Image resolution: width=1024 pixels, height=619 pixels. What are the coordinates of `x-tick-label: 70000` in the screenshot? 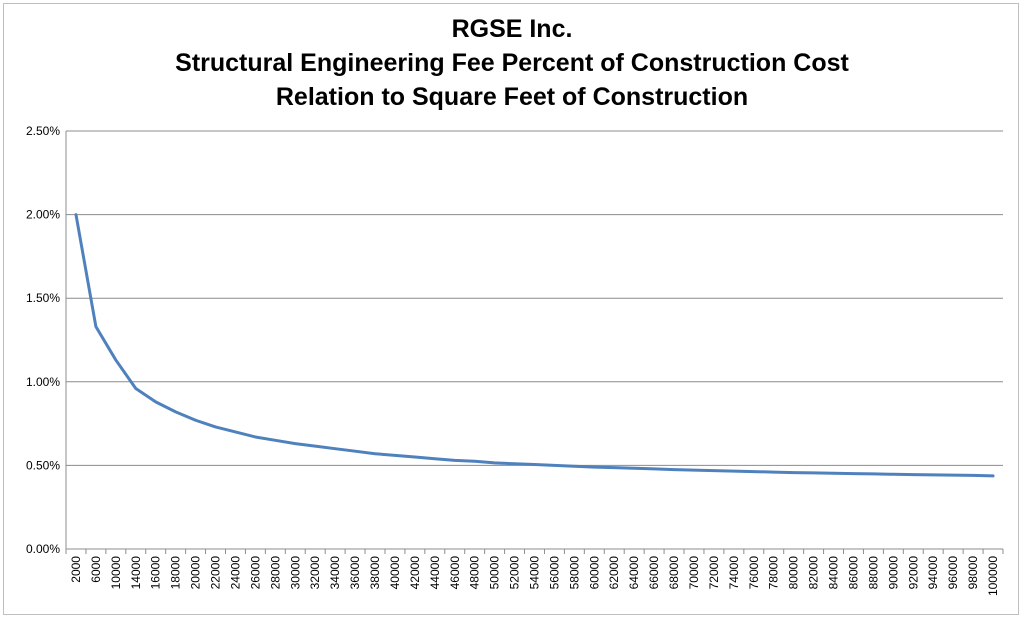 It's located at (694, 573).